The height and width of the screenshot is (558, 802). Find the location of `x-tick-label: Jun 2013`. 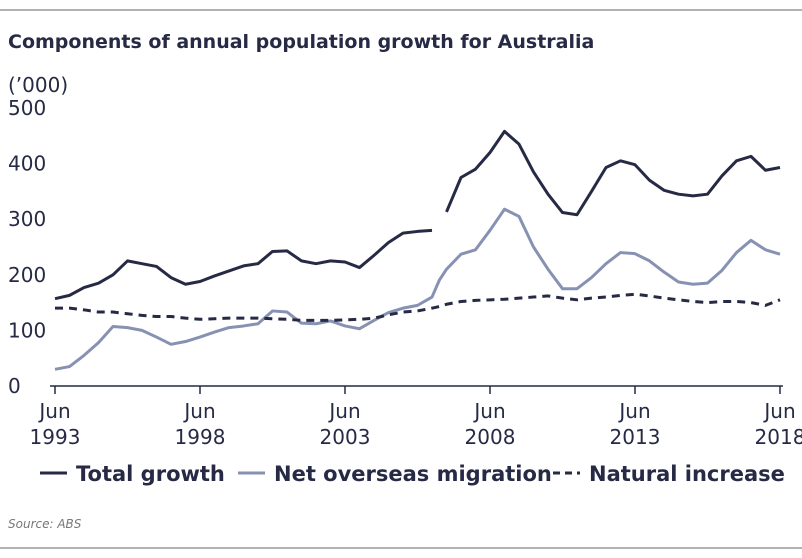

x-tick-label: Jun 2013 is located at coordinates (635, 424).